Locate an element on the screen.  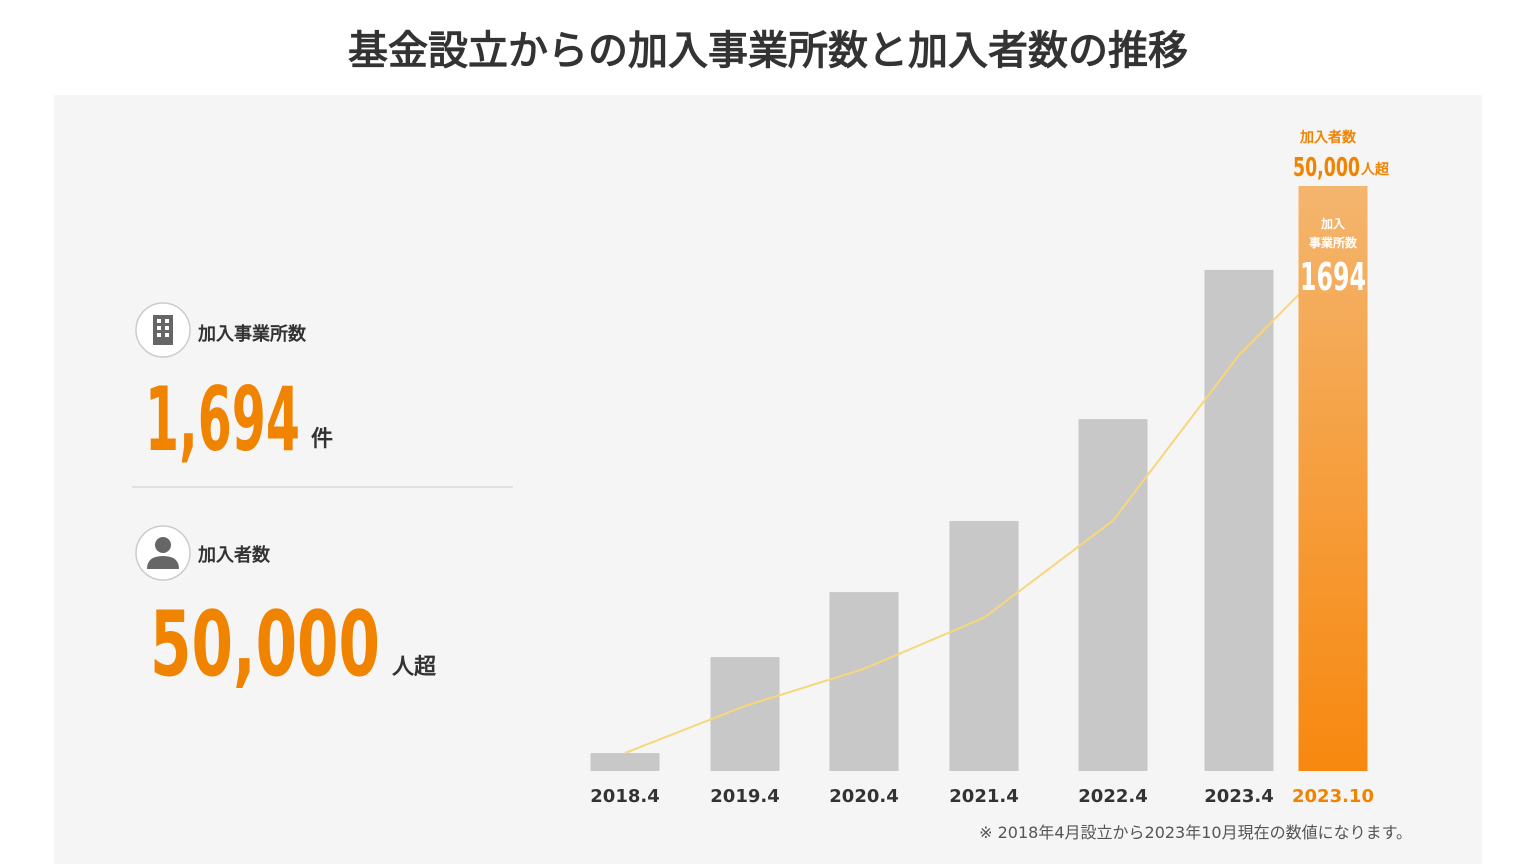
bar-caption: 事業所数 is located at coordinates (1333, 242).